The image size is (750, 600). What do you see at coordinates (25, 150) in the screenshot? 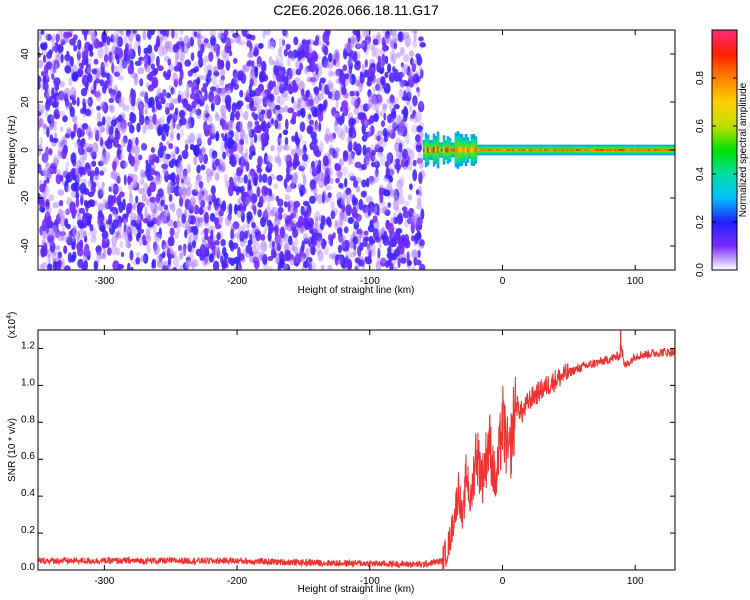
I see `y-tick-label: 0` at bounding box center [25, 150].